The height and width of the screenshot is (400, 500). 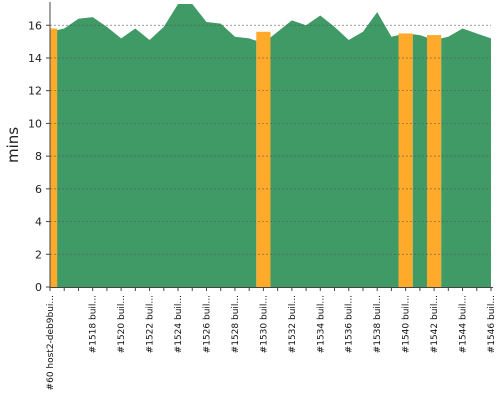 I want to click on y-tick-label: 8, so click(x=38, y=156).